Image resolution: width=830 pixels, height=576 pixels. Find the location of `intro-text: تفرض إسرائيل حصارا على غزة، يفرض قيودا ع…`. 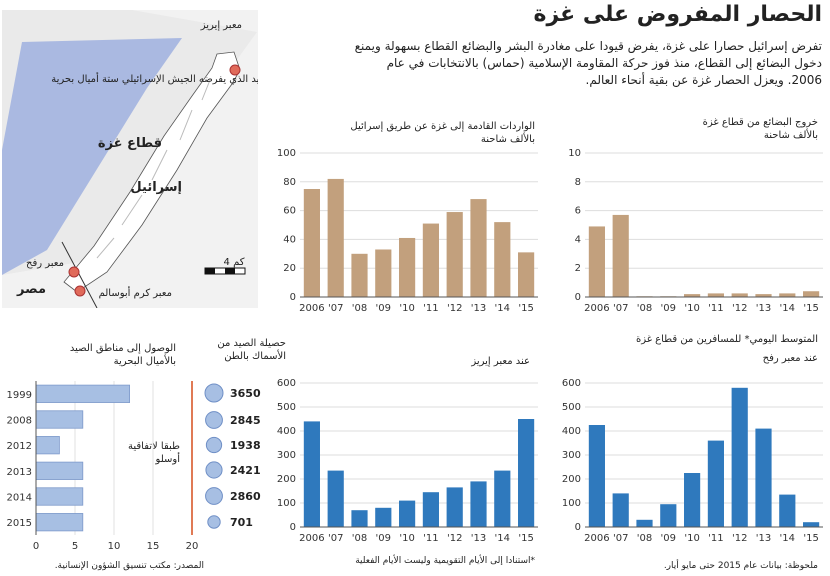

intro-text: تفرض إسرائيل حصارا على غزة، يفرض قيودا ع… is located at coordinates (588, 63).